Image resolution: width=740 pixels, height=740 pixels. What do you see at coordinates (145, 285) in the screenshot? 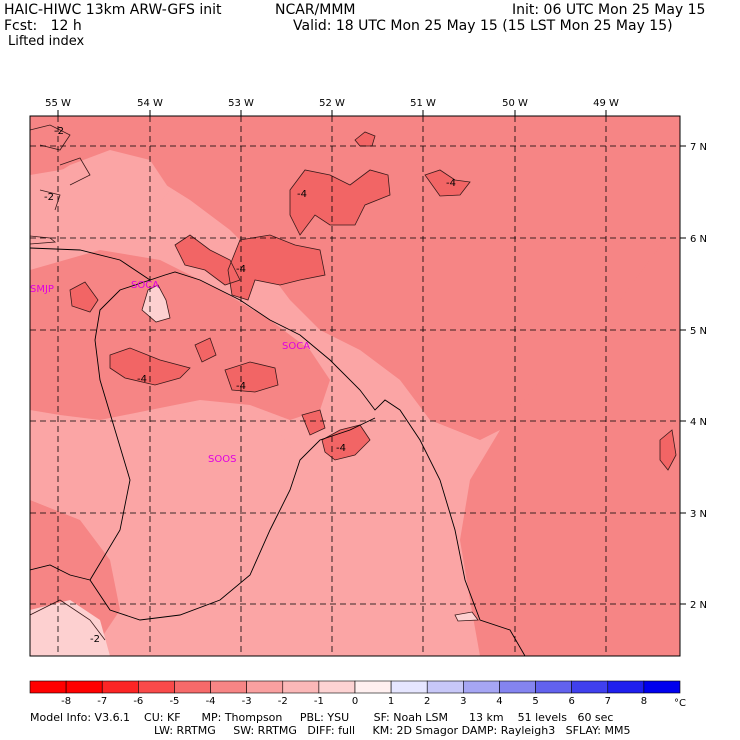
I see `station-label-soca-1: SOCA` at bounding box center [145, 285].